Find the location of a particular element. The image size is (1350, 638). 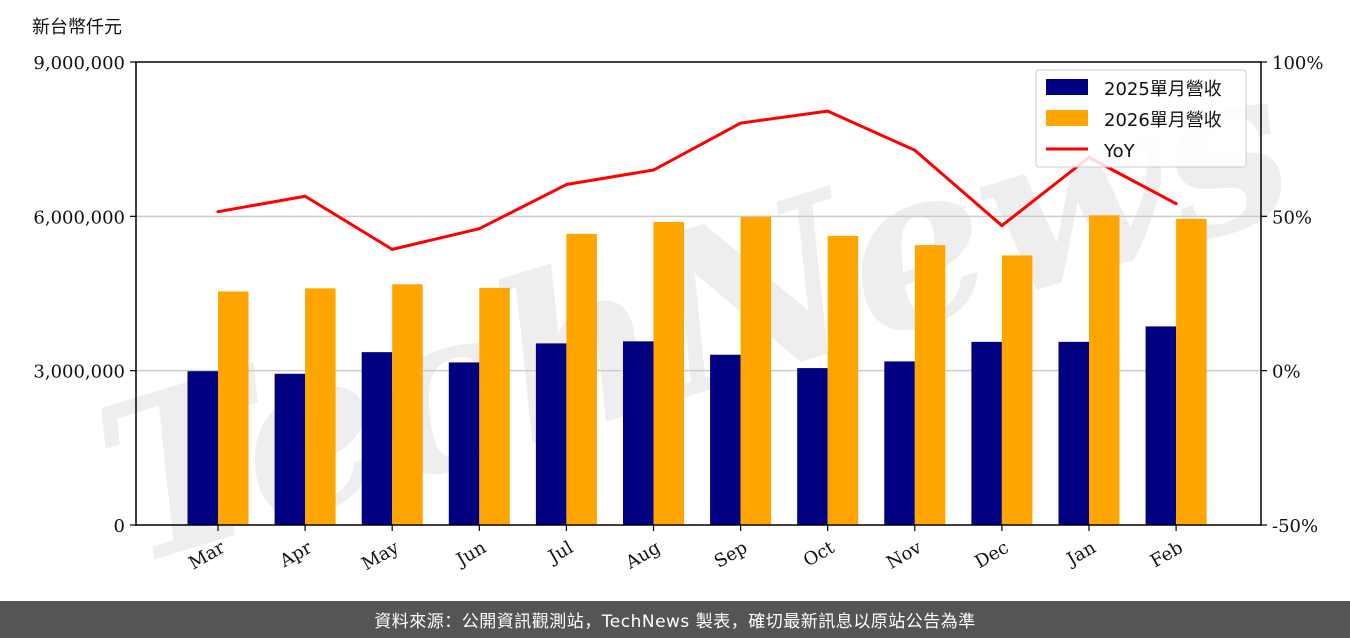

bar-2026-oct is located at coordinates (843, 380).